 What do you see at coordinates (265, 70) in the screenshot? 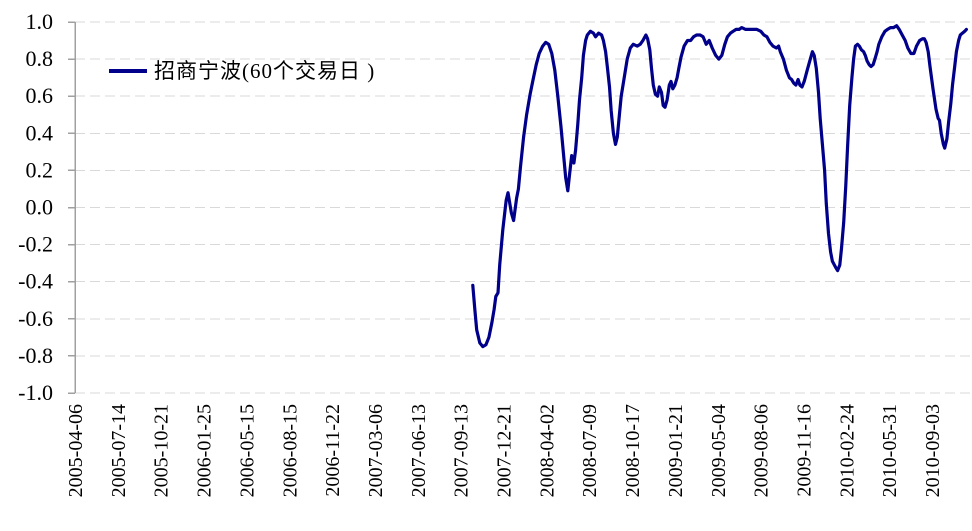
I see `legend-series-label: 招商宁波(60个交易日 )` at bounding box center [265, 70].